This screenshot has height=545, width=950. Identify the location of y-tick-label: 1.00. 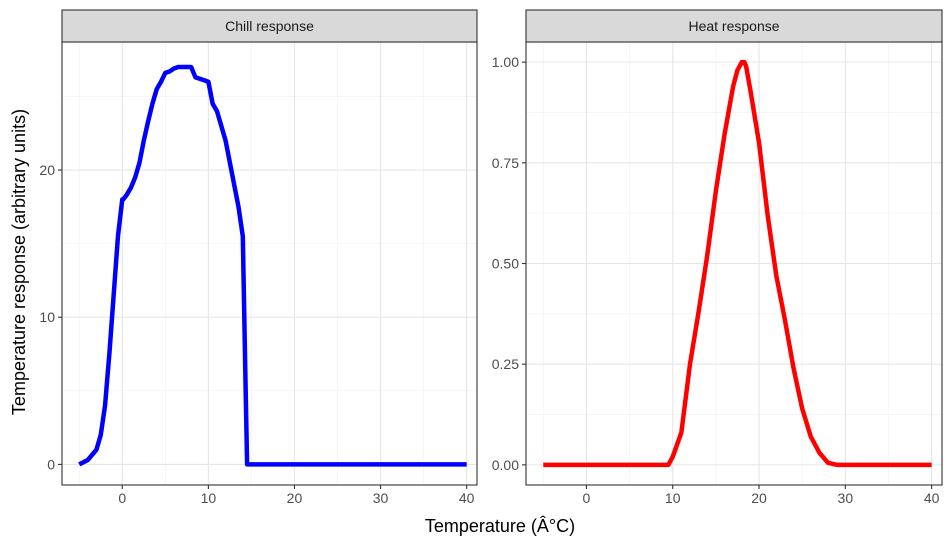
(505, 62).